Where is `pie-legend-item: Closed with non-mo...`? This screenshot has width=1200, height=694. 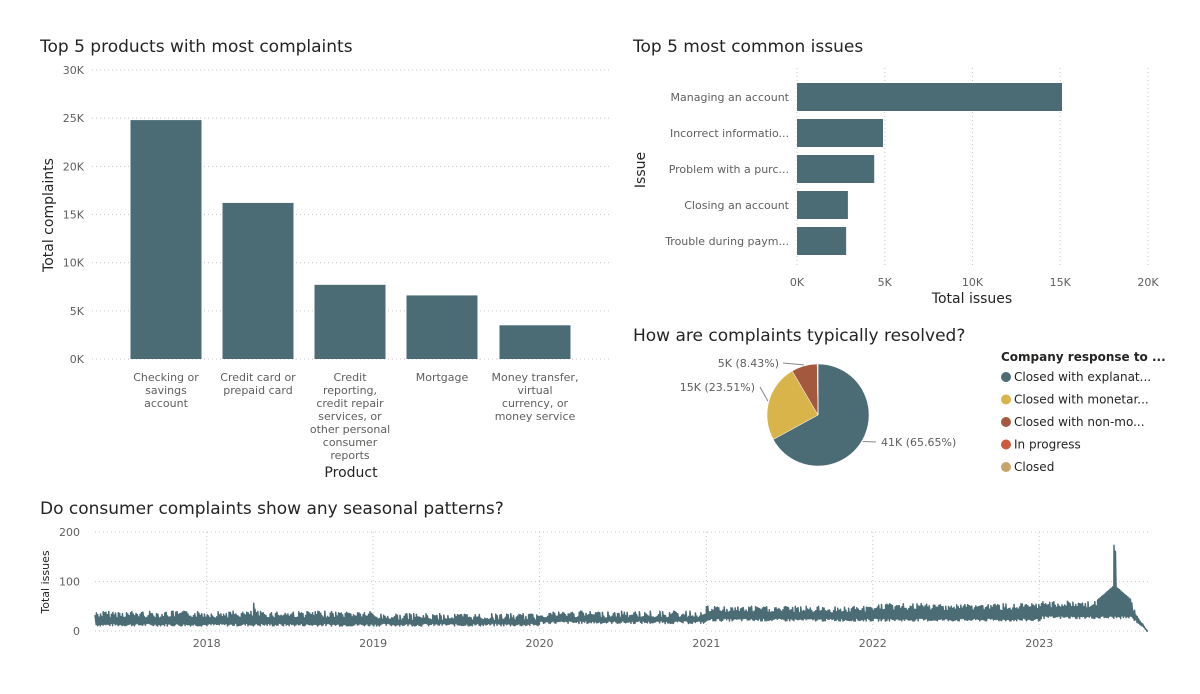
pie-legend-item: Closed with non-mo... is located at coordinates (1079, 422).